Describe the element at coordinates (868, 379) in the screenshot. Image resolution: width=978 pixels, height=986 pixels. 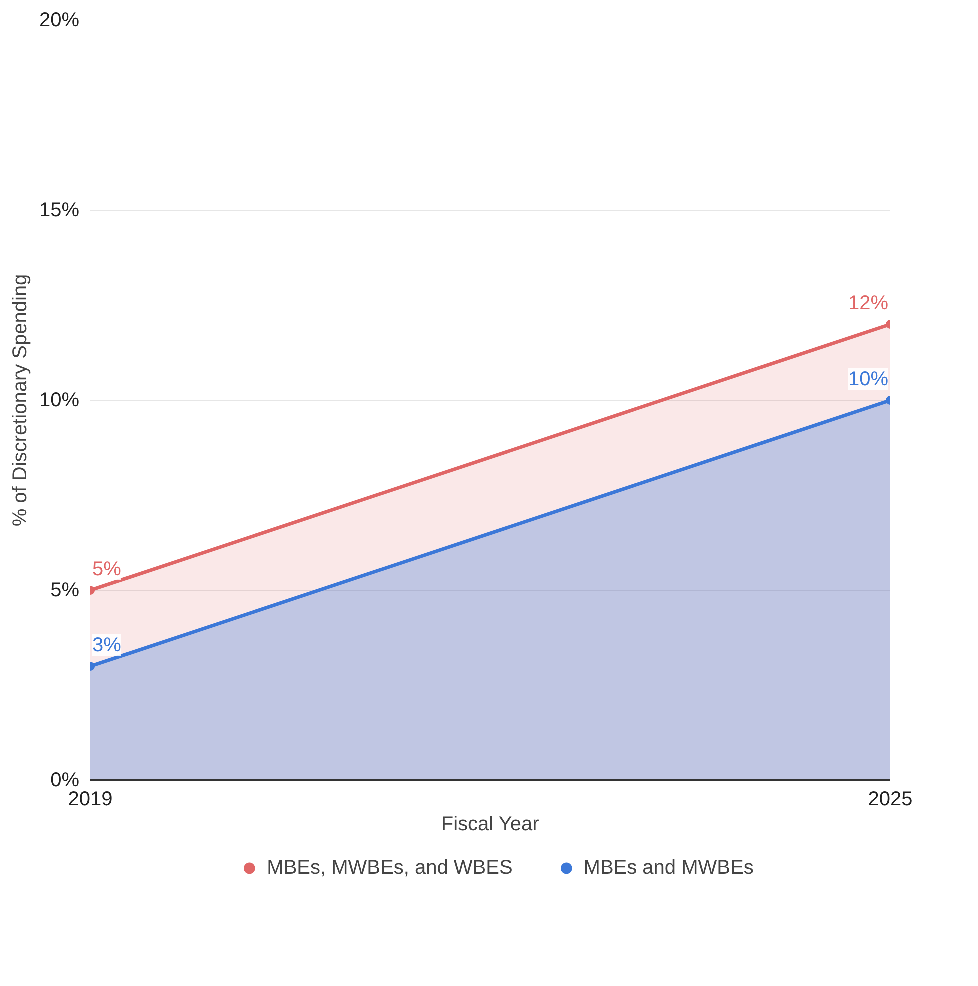
I see `data-label: 10%` at that location.